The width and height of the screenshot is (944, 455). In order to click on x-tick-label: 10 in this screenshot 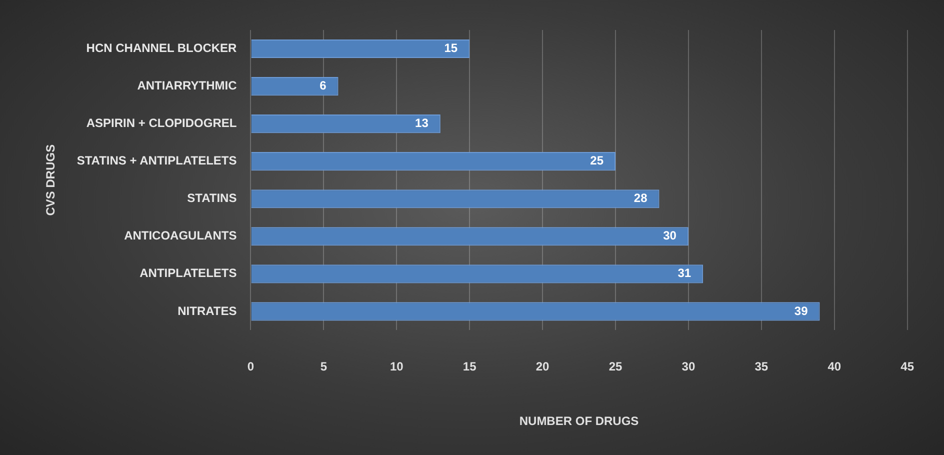, I will do `click(397, 367)`.